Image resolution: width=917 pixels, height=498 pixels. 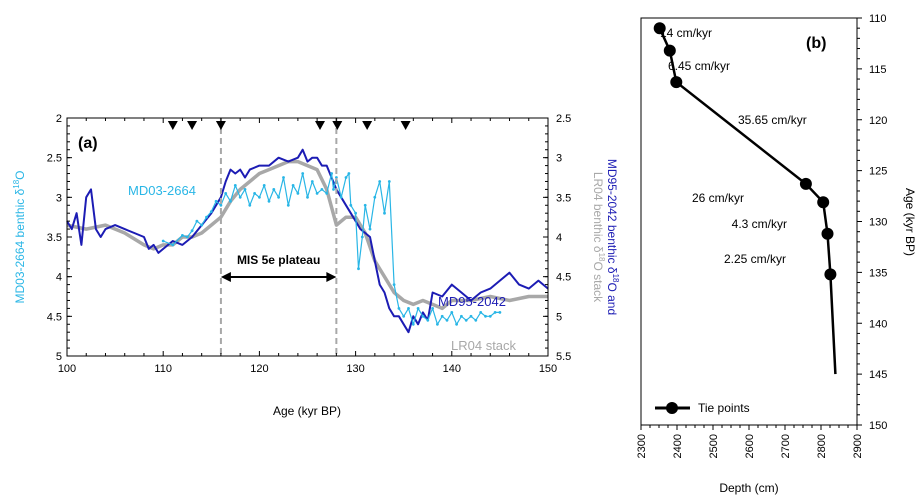 I want to click on legend-marker, so click(x=672, y=408).